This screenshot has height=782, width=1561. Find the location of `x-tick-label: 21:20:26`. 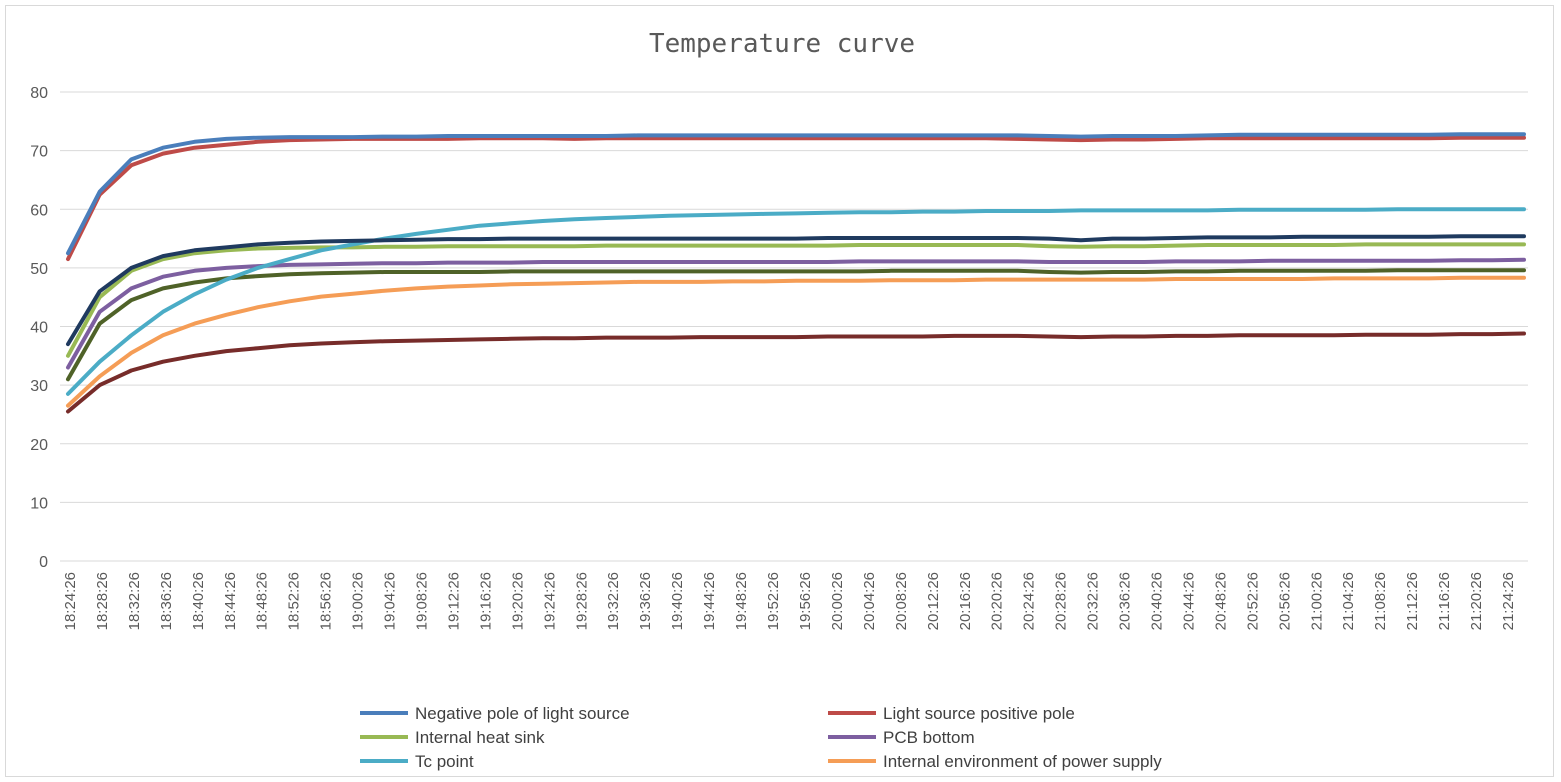

x-tick-label: 21:20:26 is located at coordinates (1476, 601).